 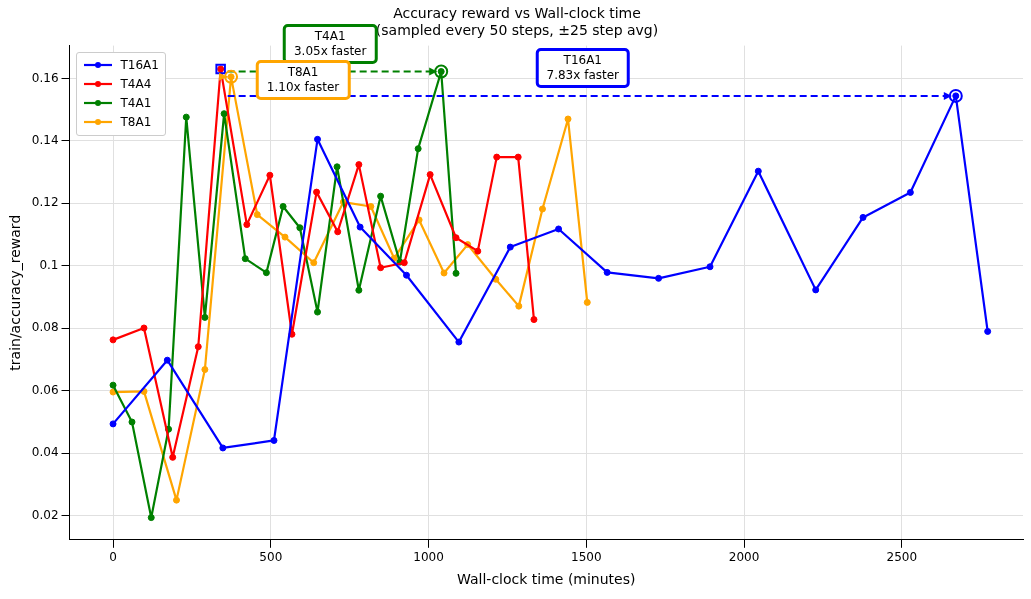 I want to click on y-tick-label: 0.12, so click(x=45, y=202).